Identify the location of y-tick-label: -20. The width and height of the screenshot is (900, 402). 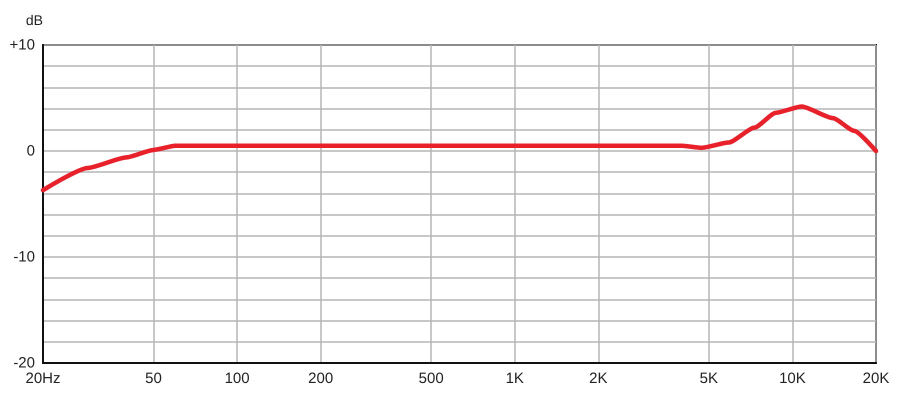
(24, 363).